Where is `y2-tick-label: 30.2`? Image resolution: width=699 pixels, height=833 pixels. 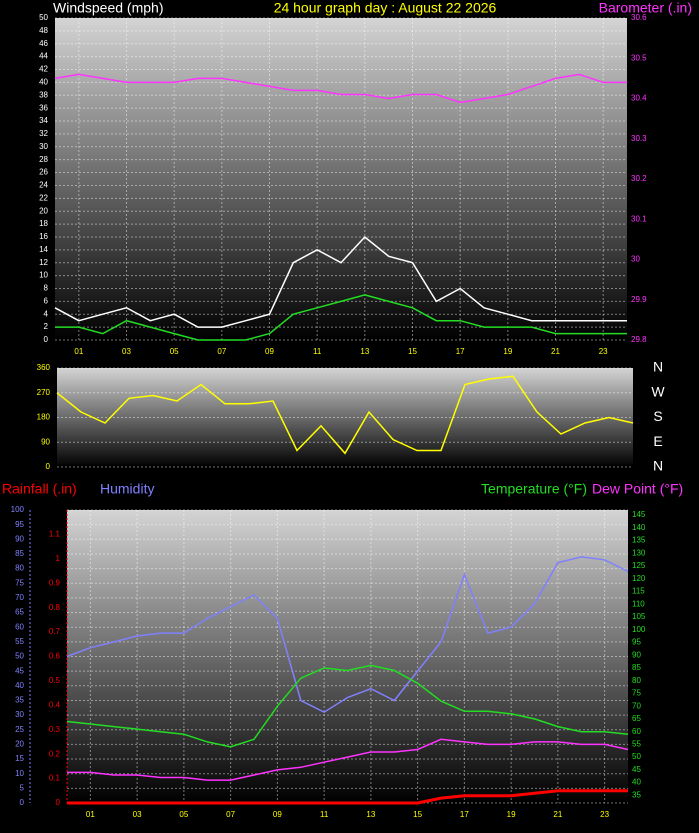
y2-tick-label: 30.2 is located at coordinates (639, 178).